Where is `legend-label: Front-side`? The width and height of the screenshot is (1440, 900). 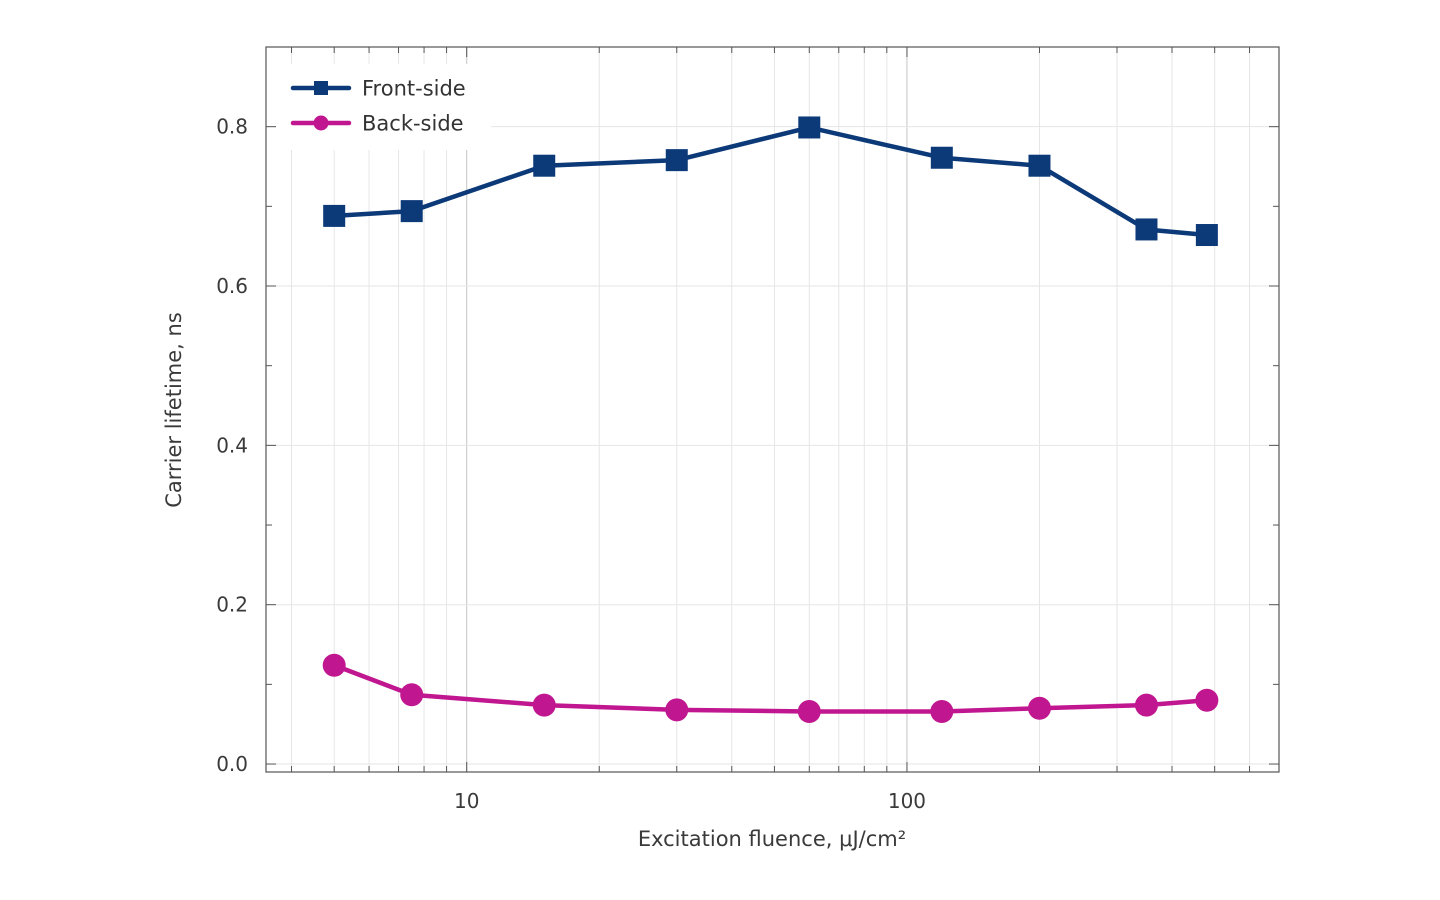
legend-label: Front-side is located at coordinates (414, 89).